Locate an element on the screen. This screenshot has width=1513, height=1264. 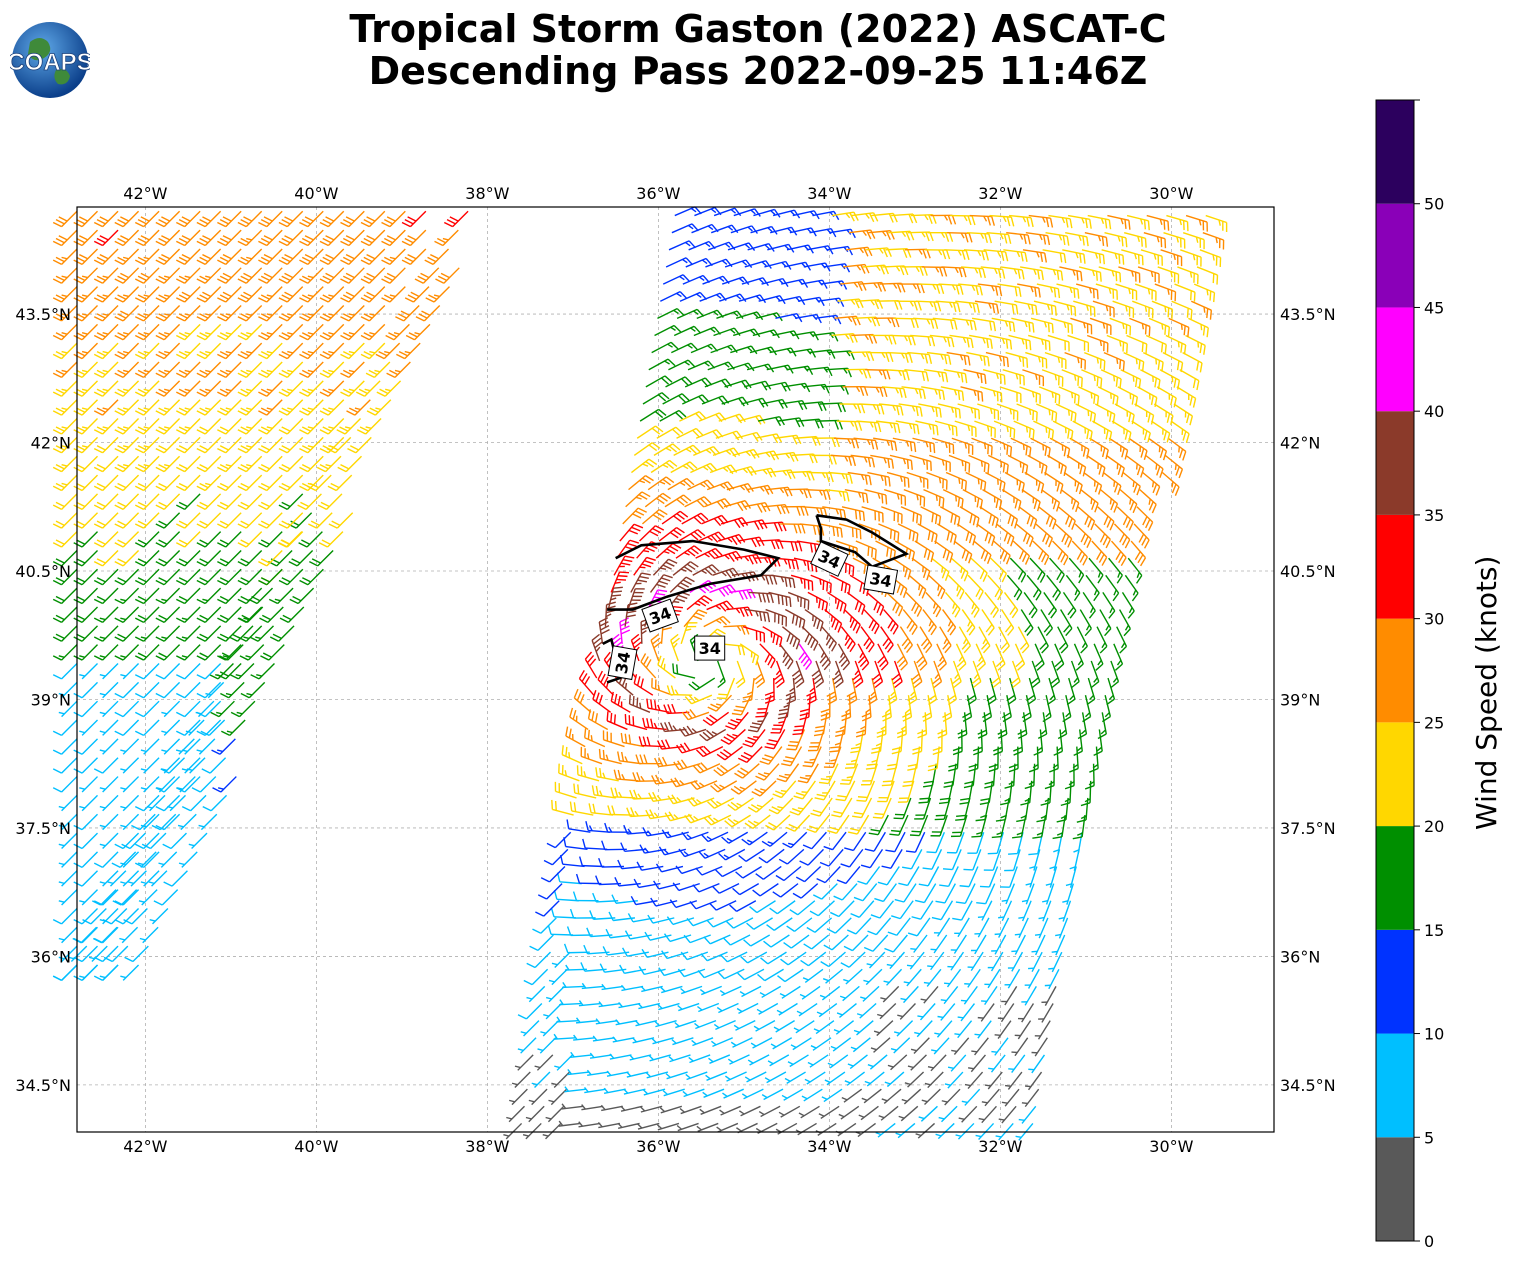
colorbar-tick-label: 50 is located at coordinates (1434, 204).